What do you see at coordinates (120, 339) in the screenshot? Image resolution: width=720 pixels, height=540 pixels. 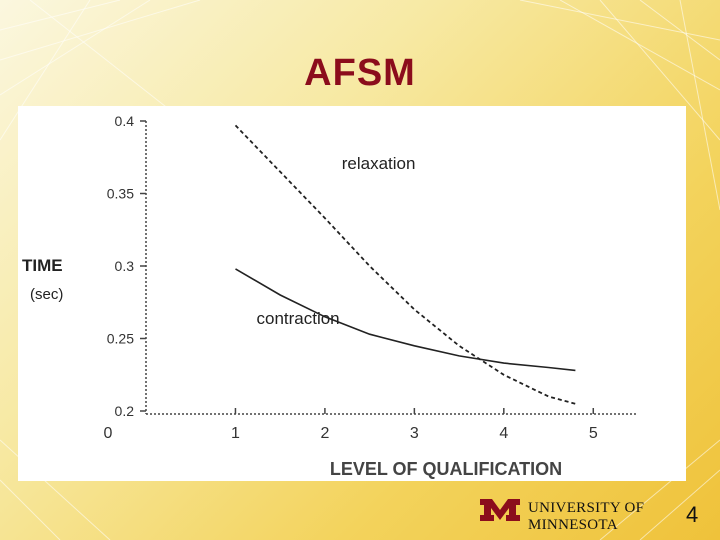 I see `y-tick-label: 0.25` at bounding box center [120, 339].